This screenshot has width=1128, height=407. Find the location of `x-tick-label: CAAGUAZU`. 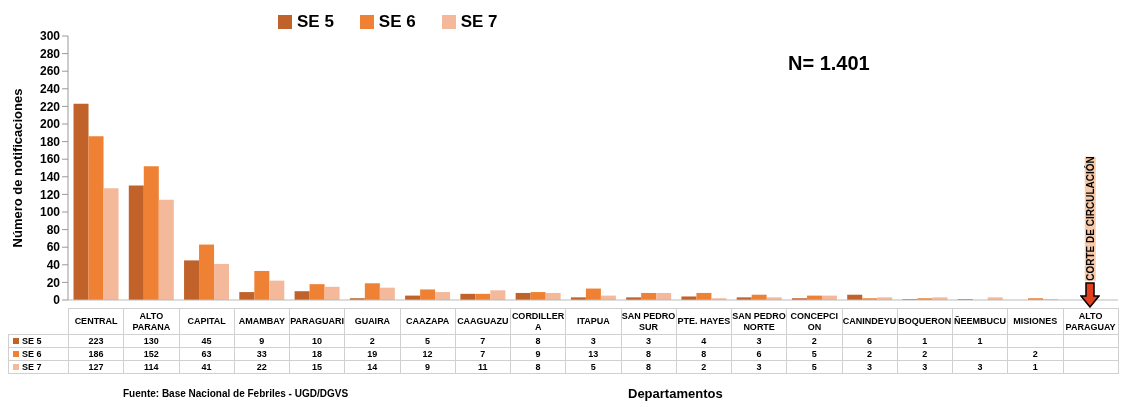

x-tick-label: CAAGUAZU is located at coordinates (483, 321).